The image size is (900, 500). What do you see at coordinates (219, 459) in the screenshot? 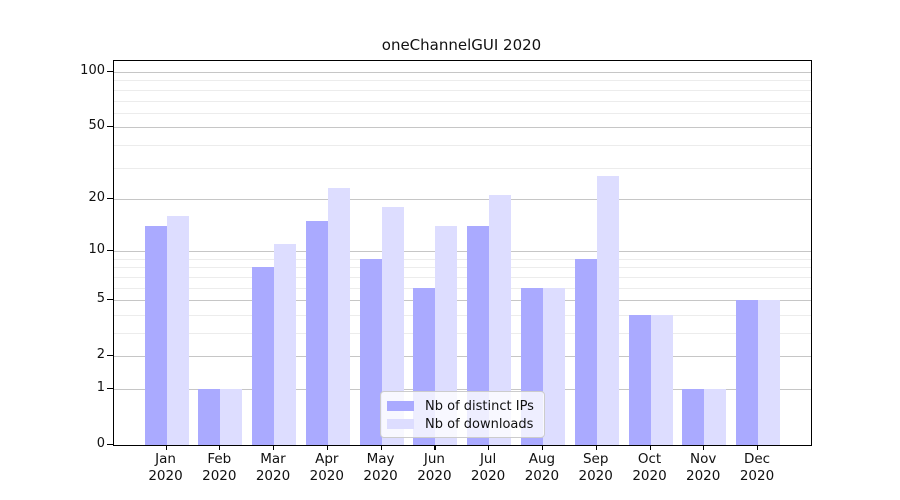
I see `x-tick-label-line: Feb` at bounding box center [219, 459].